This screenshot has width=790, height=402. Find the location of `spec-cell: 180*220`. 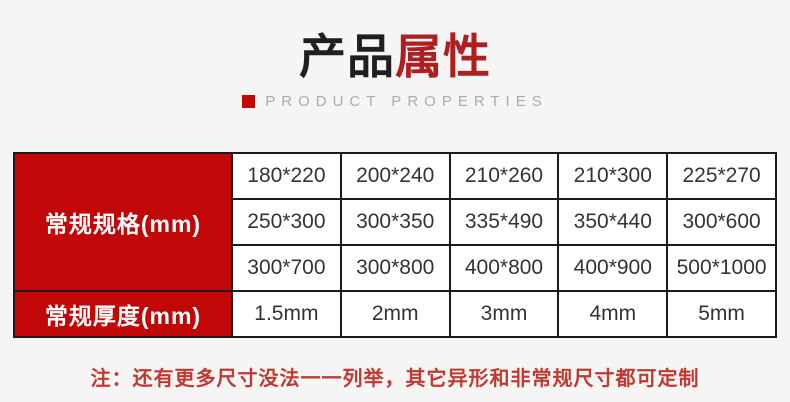

spec-cell: 180*220 is located at coordinates (286, 176).